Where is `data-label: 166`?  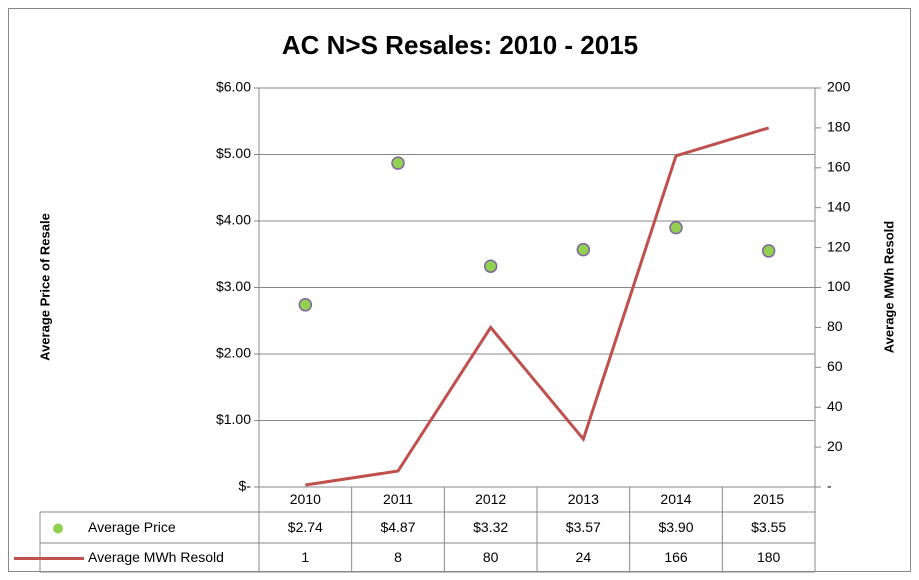
data-label: 166 is located at coordinates (676, 557).